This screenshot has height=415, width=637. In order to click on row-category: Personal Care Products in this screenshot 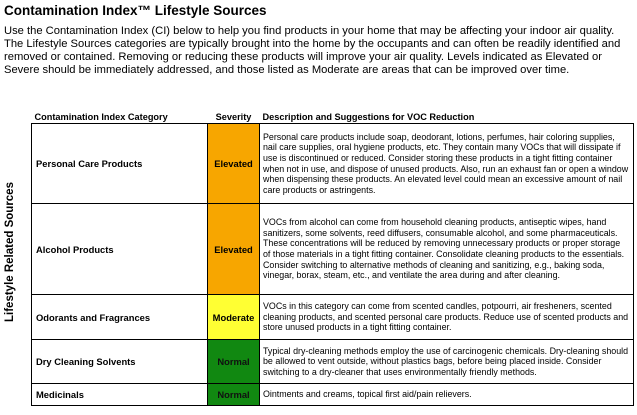, I will do `click(119, 163)`.